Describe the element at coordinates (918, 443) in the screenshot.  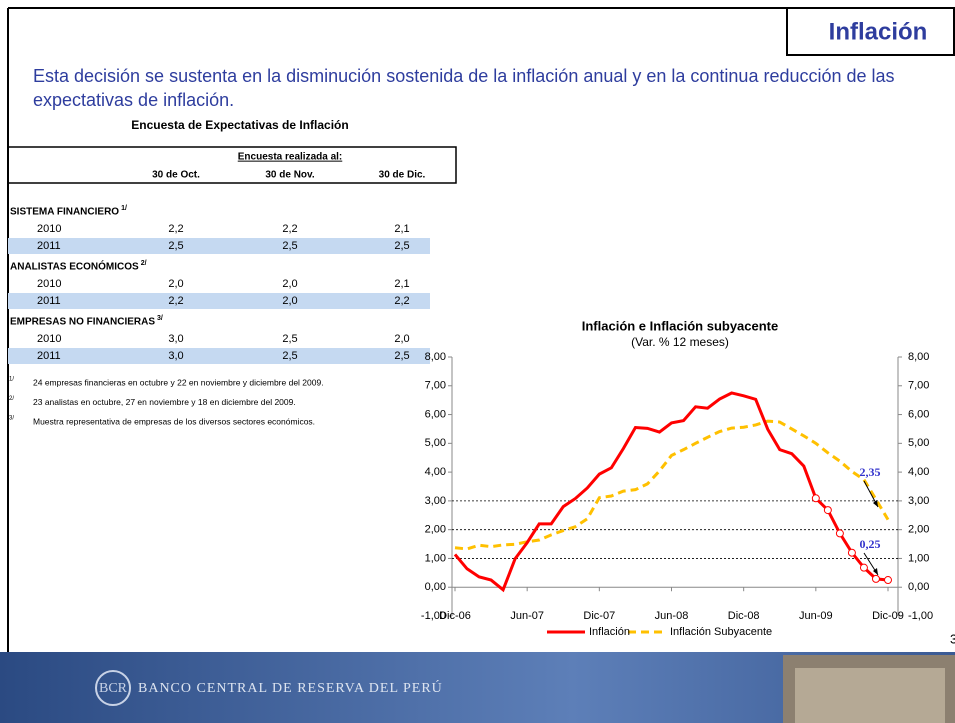
I see `y2-tick-label: 5,00` at that location.